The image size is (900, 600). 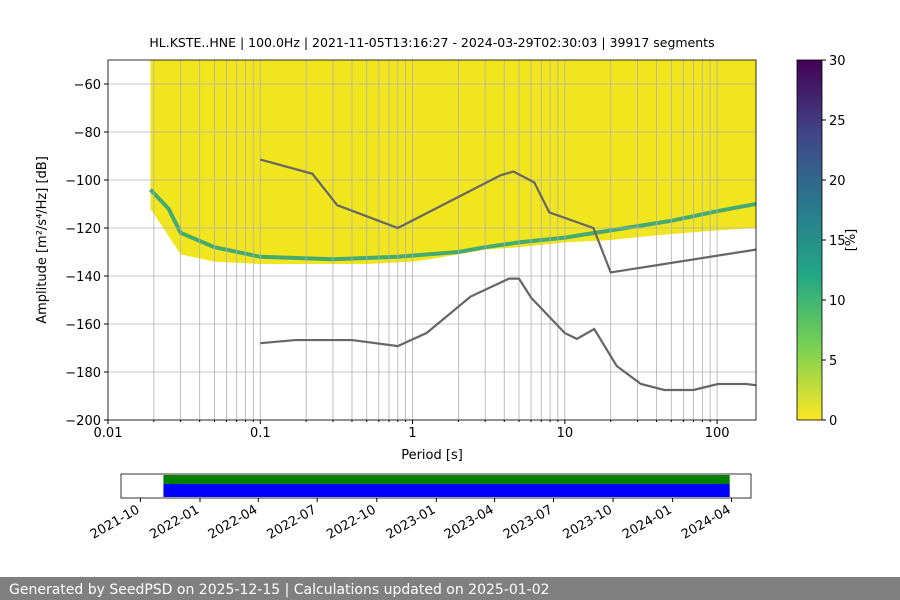 I want to click on colorbar, so click(x=809, y=240).